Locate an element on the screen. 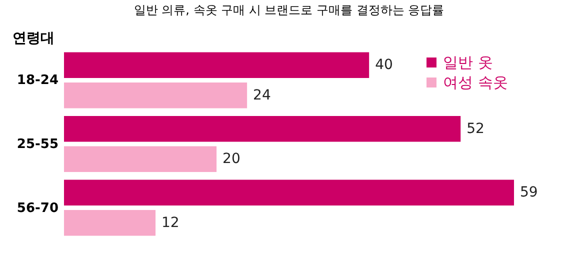 This screenshot has height=263, width=581. data-label: 59 is located at coordinates (529, 192).